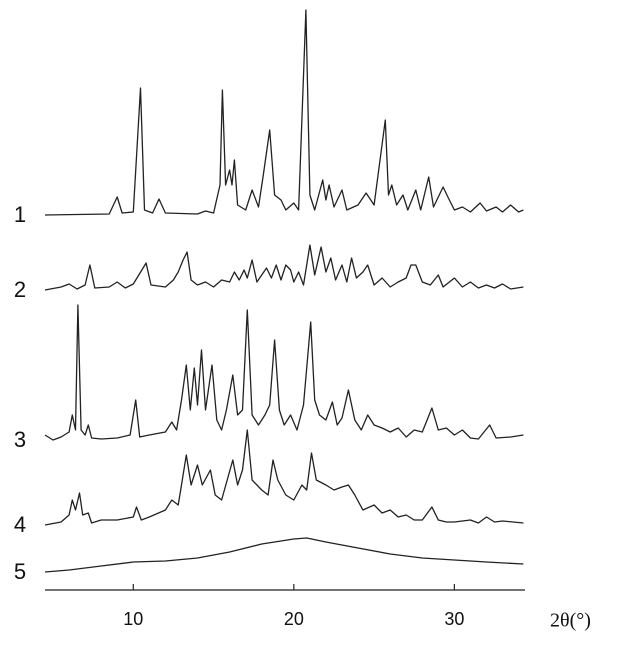 This screenshot has height=651, width=626. What do you see at coordinates (20, 571) in the screenshot?
I see `series-label: 5` at bounding box center [20, 571].